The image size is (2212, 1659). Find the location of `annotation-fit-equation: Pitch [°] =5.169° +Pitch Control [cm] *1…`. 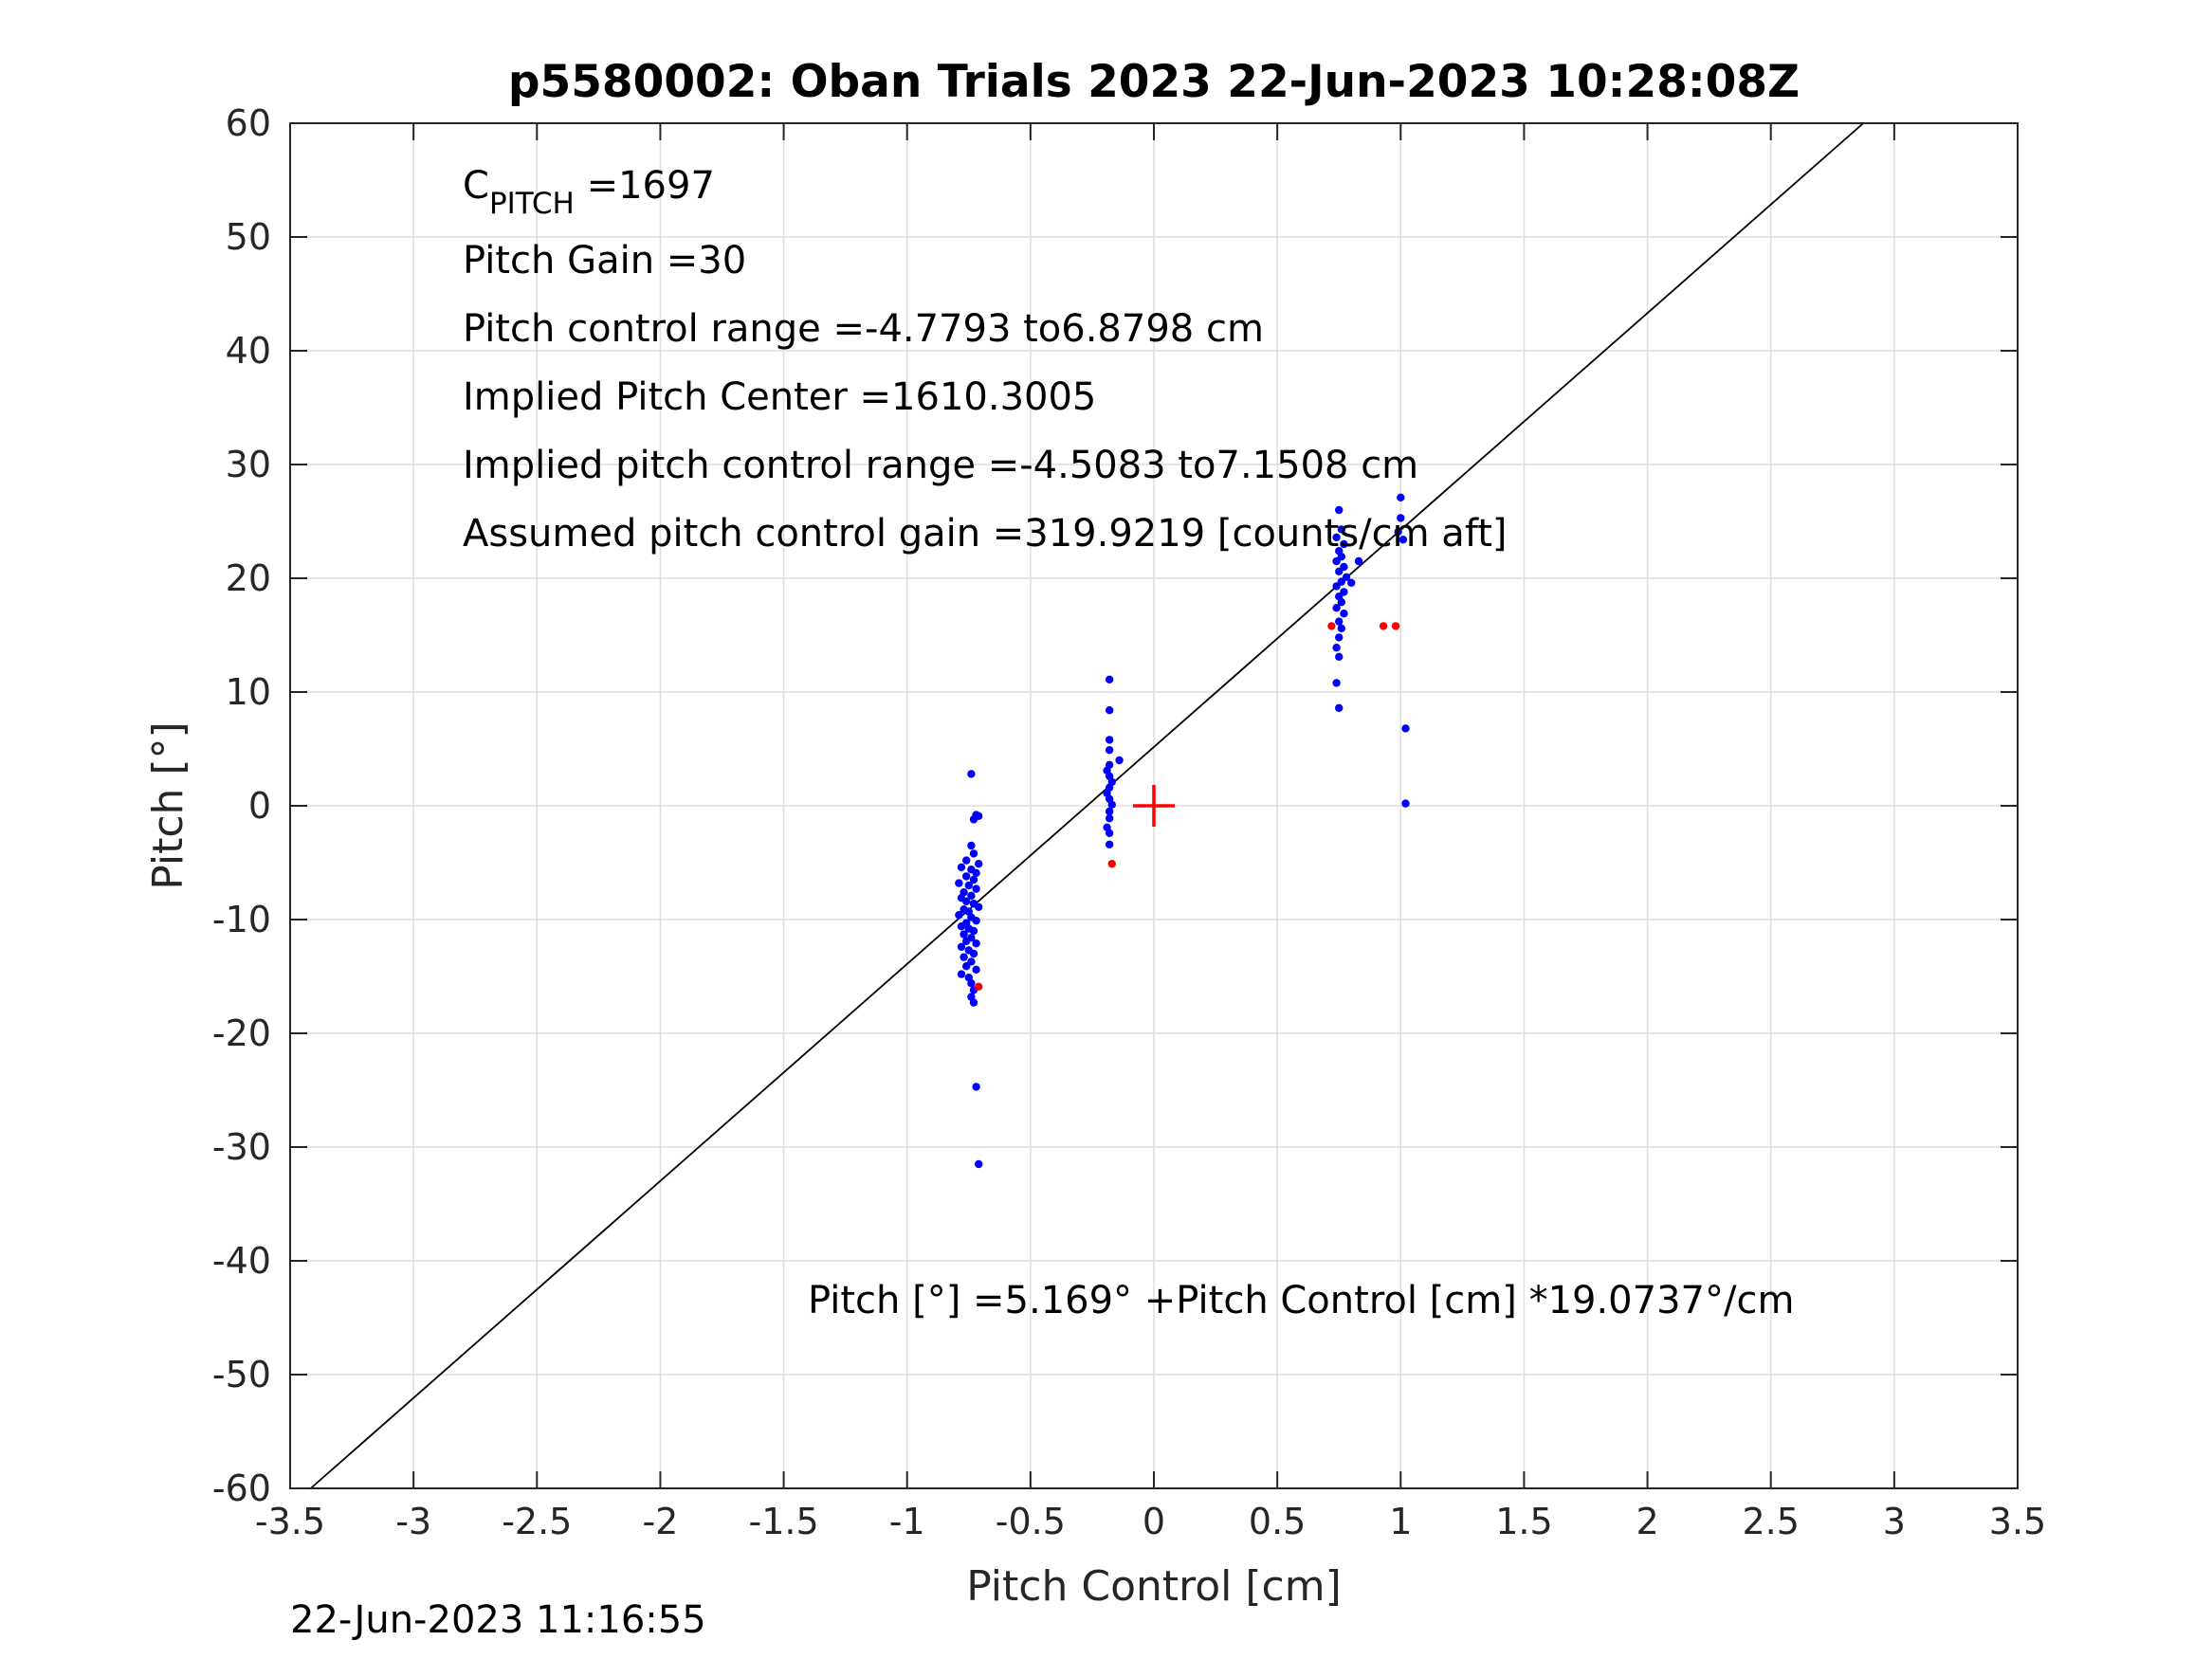

annotation-fit-equation: Pitch [°] =5.169° +Pitch Control [cm] *1… is located at coordinates (1301, 1300).